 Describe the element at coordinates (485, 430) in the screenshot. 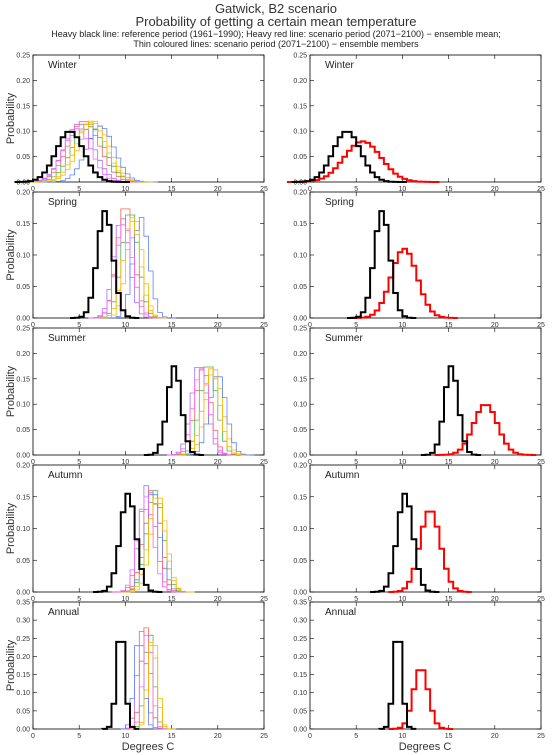

I see `ensemble-mean-line` at that location.